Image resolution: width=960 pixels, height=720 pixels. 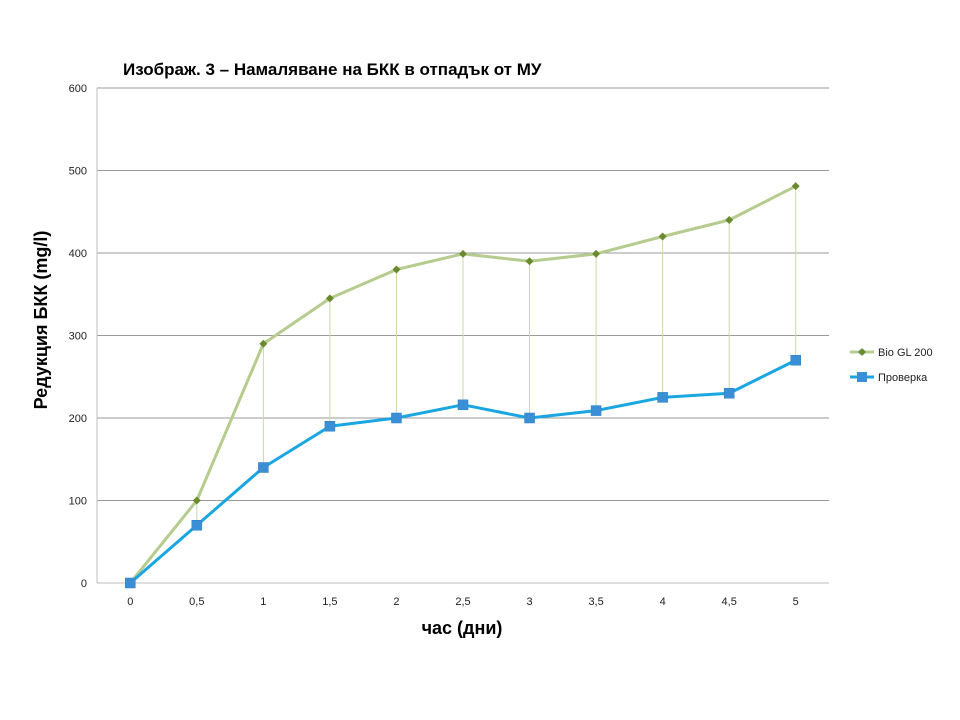 I want to click on x-tick-label: 1,5, so click(x=329, y=602).